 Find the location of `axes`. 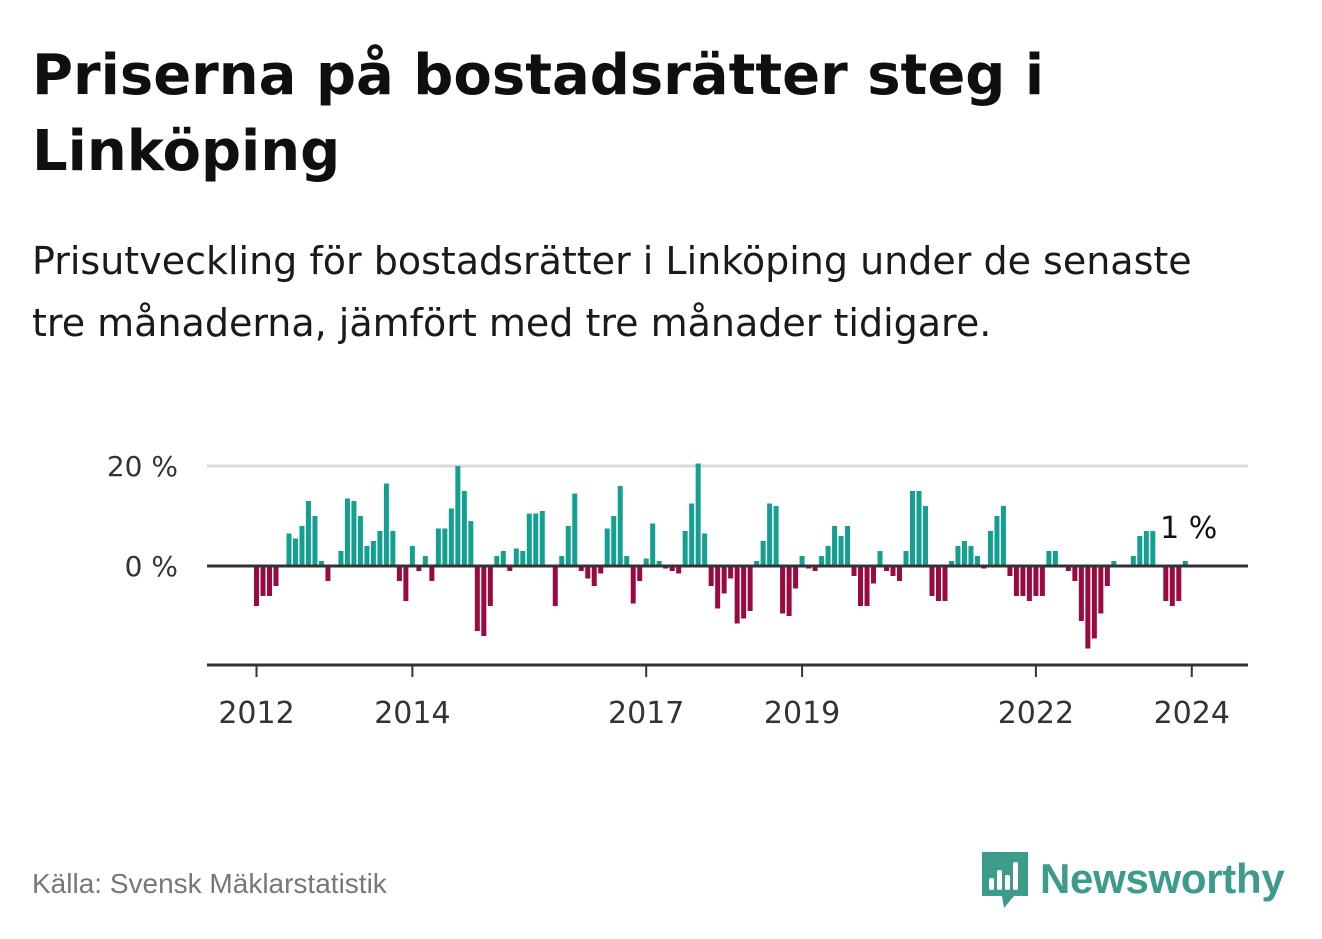

axes is located at coordinates (727, 620).